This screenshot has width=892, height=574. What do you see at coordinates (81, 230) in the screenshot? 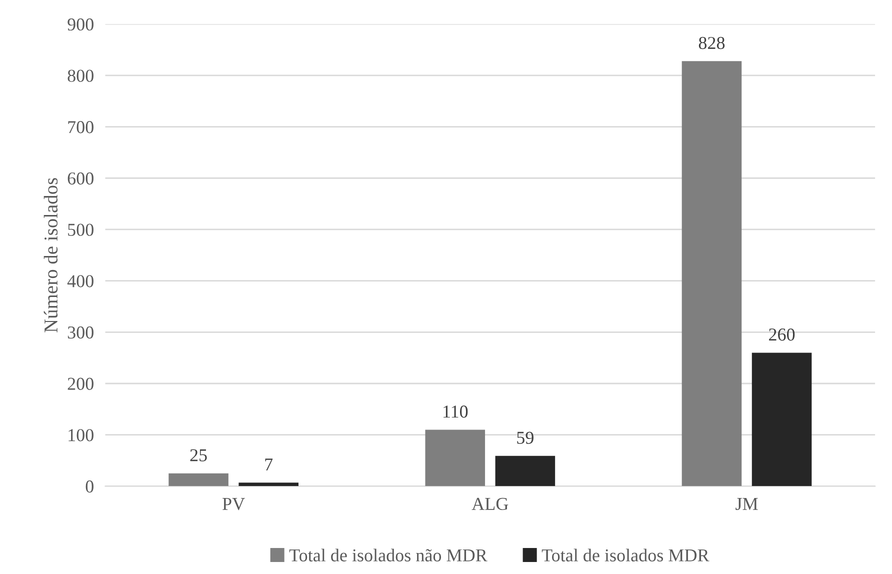
I see `y-tick-label: 500` at bounding box center [81, 230].